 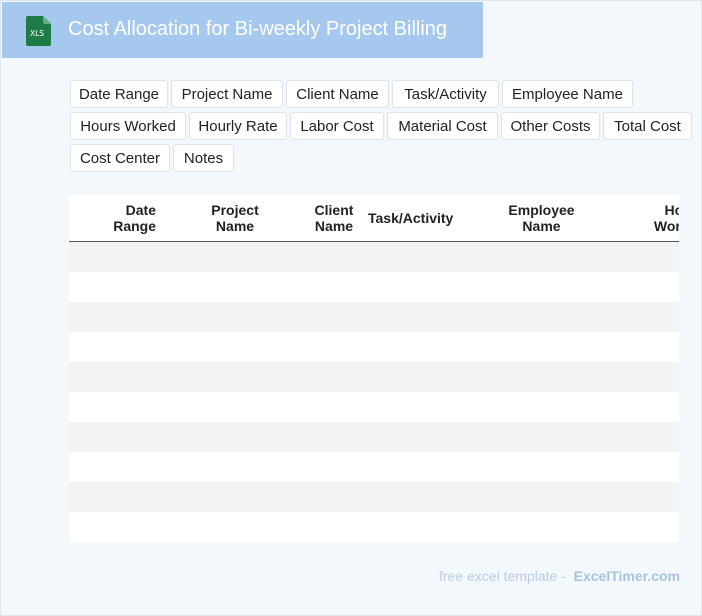 I want to click on excel-file-icon: XLS, so click(x=38, y=31).